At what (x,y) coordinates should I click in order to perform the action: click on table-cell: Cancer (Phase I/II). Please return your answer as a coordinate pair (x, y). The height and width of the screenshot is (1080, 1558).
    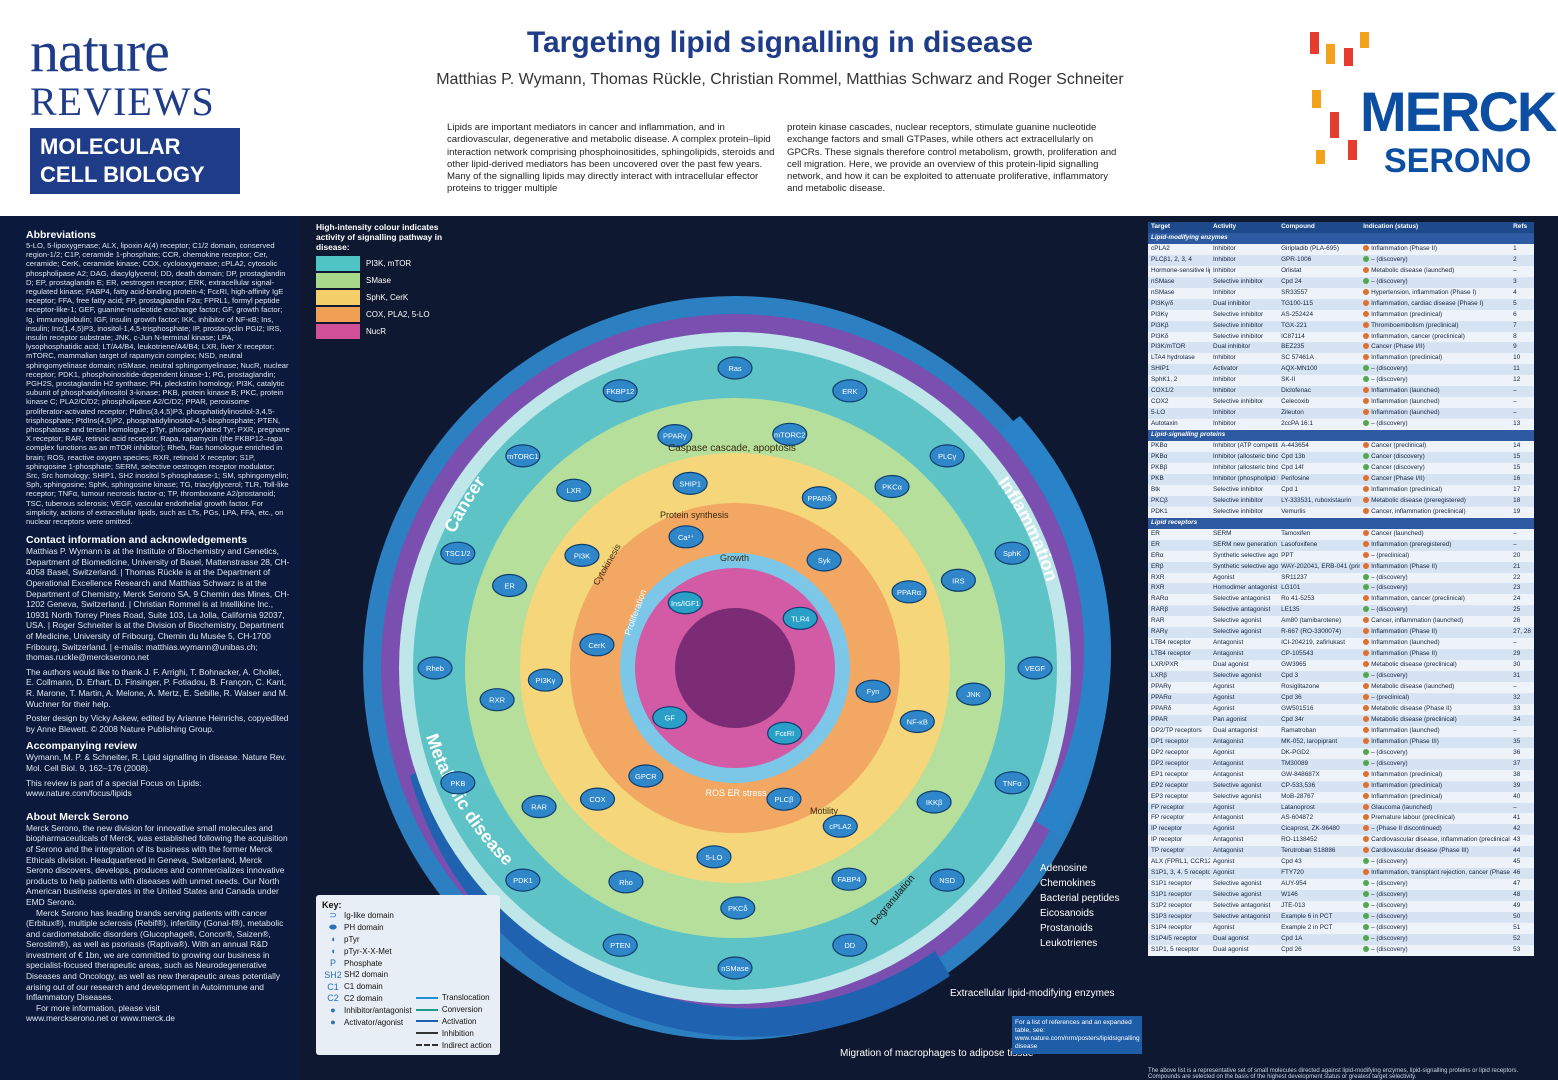
    Looking at the image, I should click on (1435, 479).